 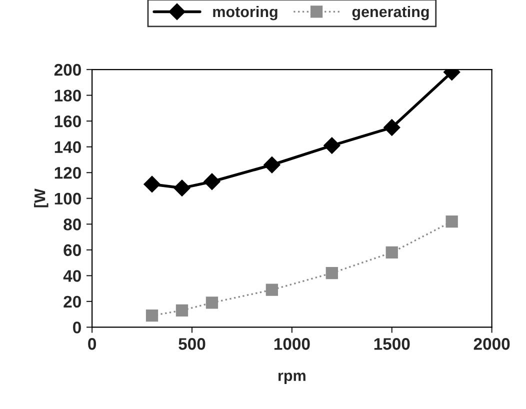 I want to click on x-tick-label: 1000, so click(x=292, y=344).